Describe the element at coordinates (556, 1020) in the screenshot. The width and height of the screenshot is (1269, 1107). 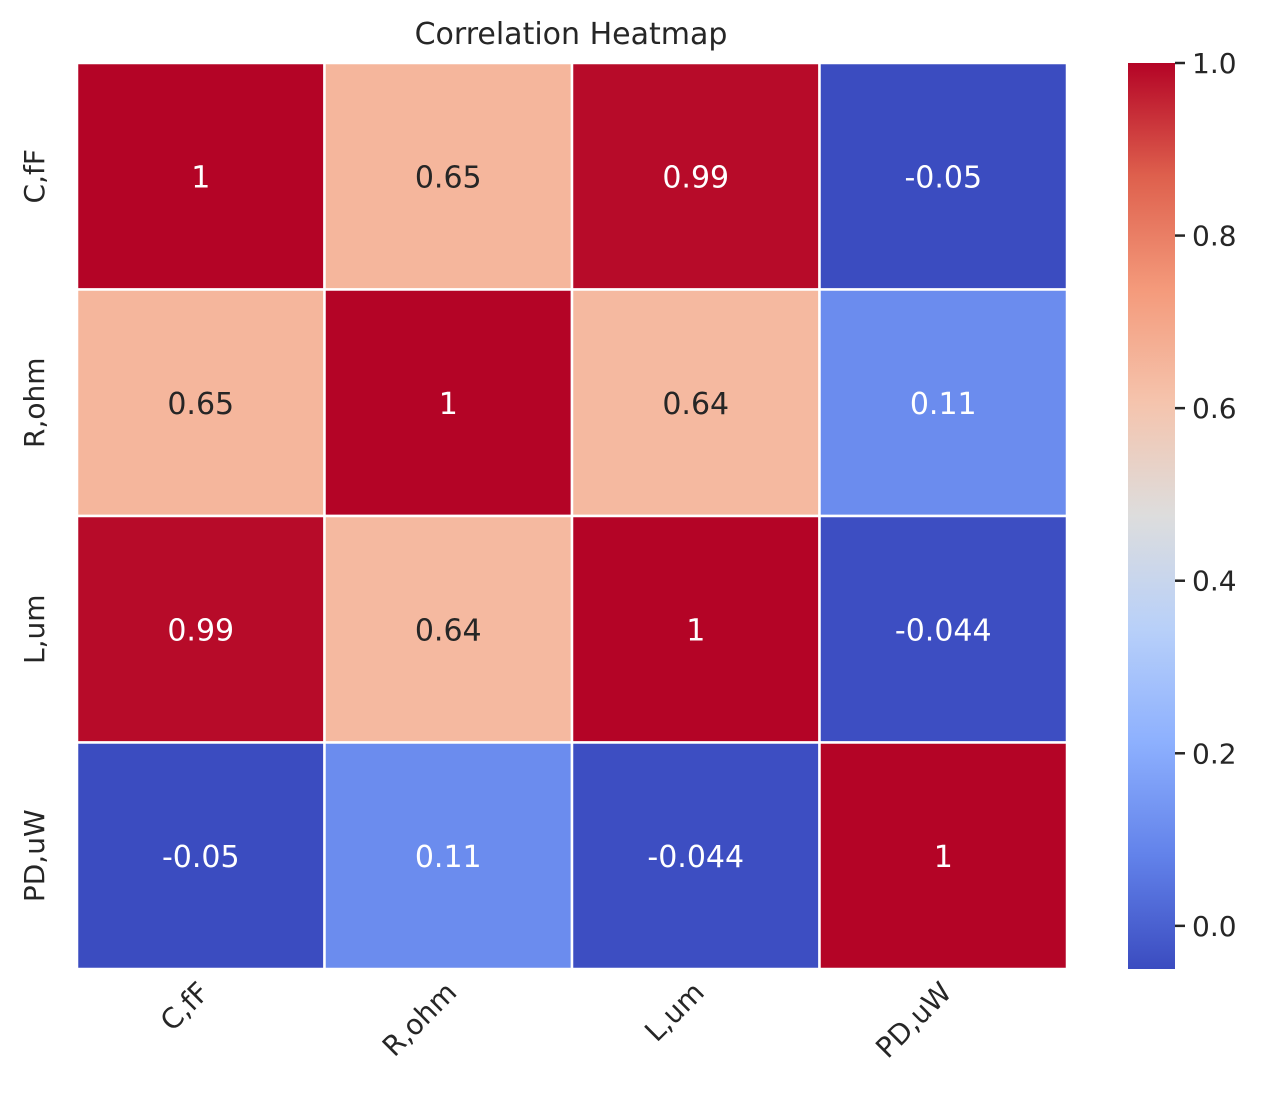
I see `x-axis-tick-labels: C,fF R,ohm L,um PD,uW` at that location.